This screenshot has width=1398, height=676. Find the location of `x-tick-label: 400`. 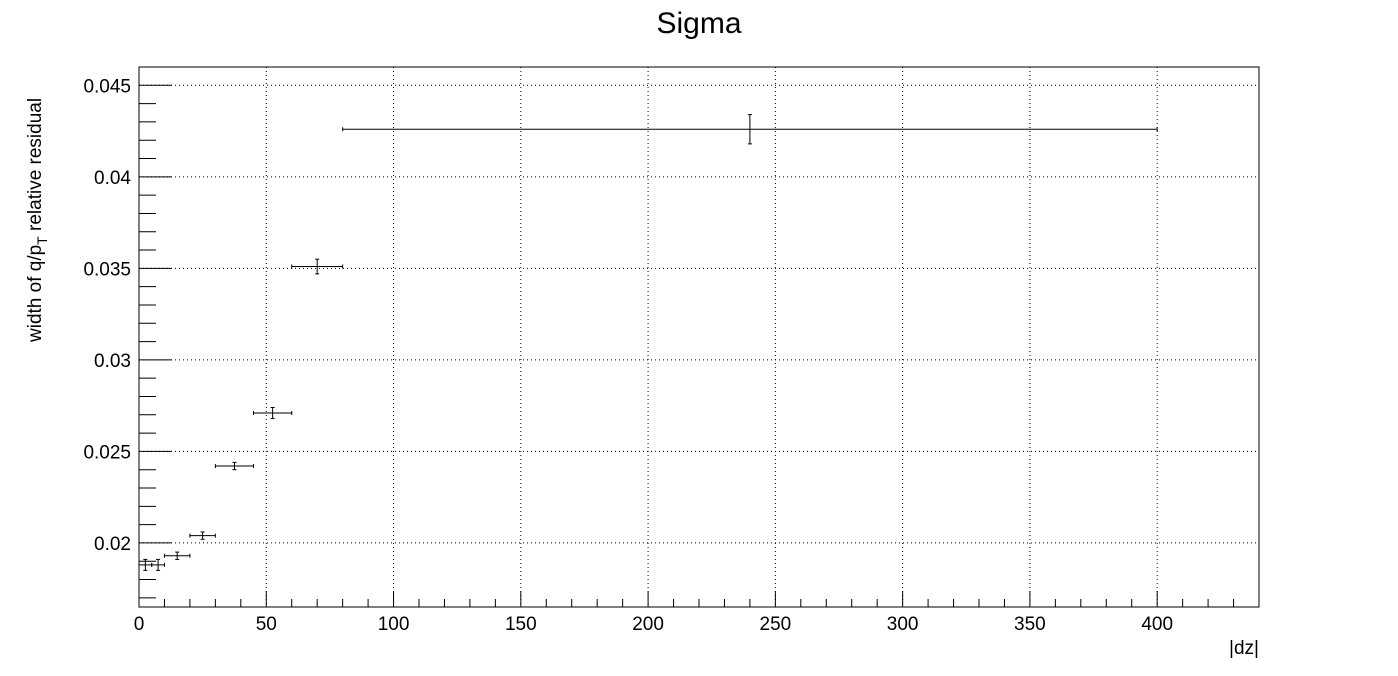

x-tick-label: 400 is located at coordinates (1157, 624).